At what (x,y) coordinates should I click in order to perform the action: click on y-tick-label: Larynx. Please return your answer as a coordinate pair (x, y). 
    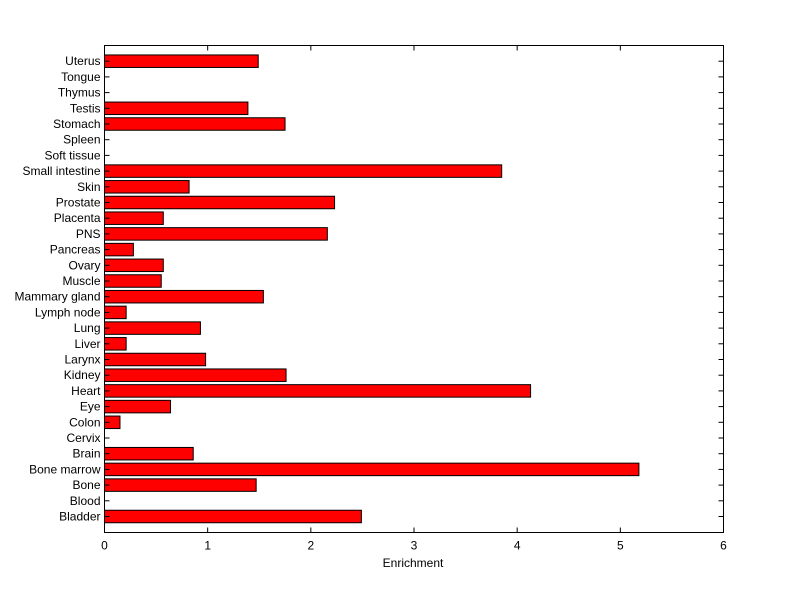
    Looking at the image, I should click on (82, 360).